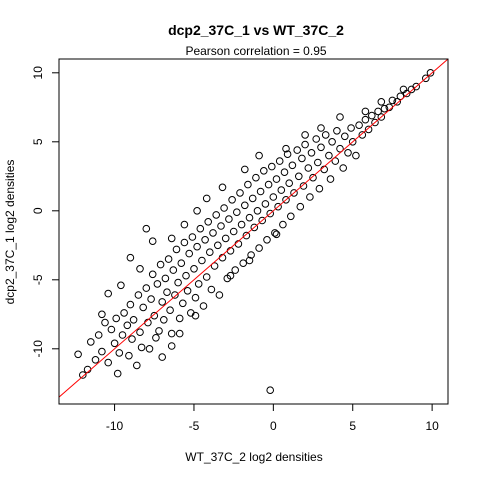 The width and height of the screenshot is (480, 480). What do you see at coordinates (432, 426) in the screenshot?
I see `x-tick-label: 10` at bounding box center [432, 426].